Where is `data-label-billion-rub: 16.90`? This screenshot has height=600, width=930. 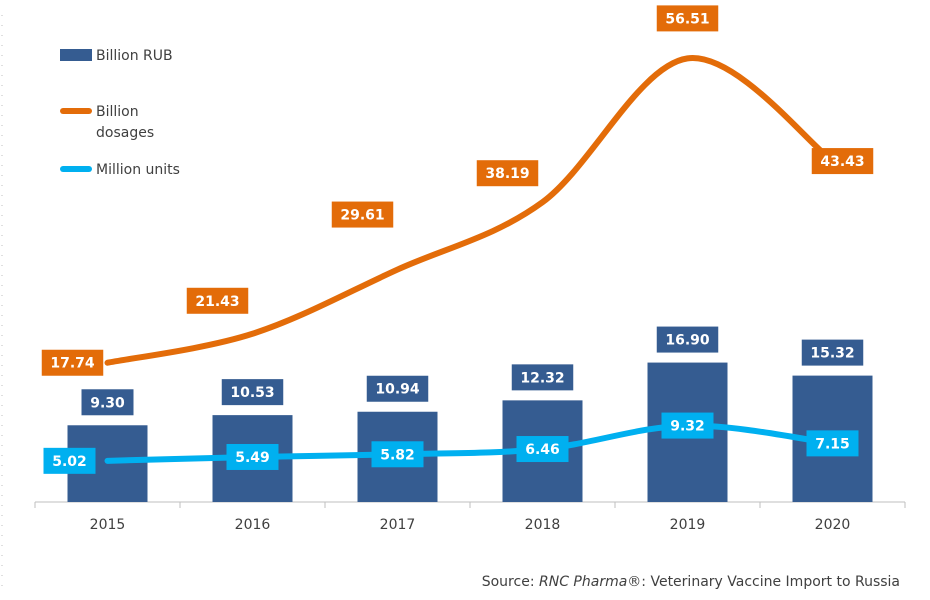
data-label-billion-rub: 16.90 is located at coordinates (687, 341).